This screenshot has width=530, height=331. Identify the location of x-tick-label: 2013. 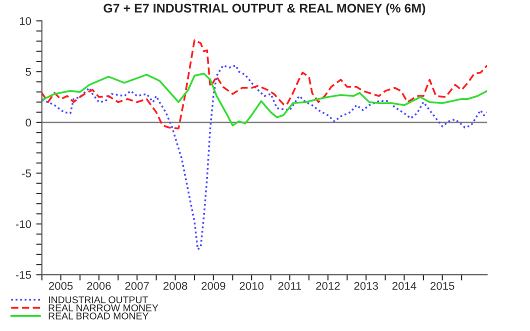
(366, 286).